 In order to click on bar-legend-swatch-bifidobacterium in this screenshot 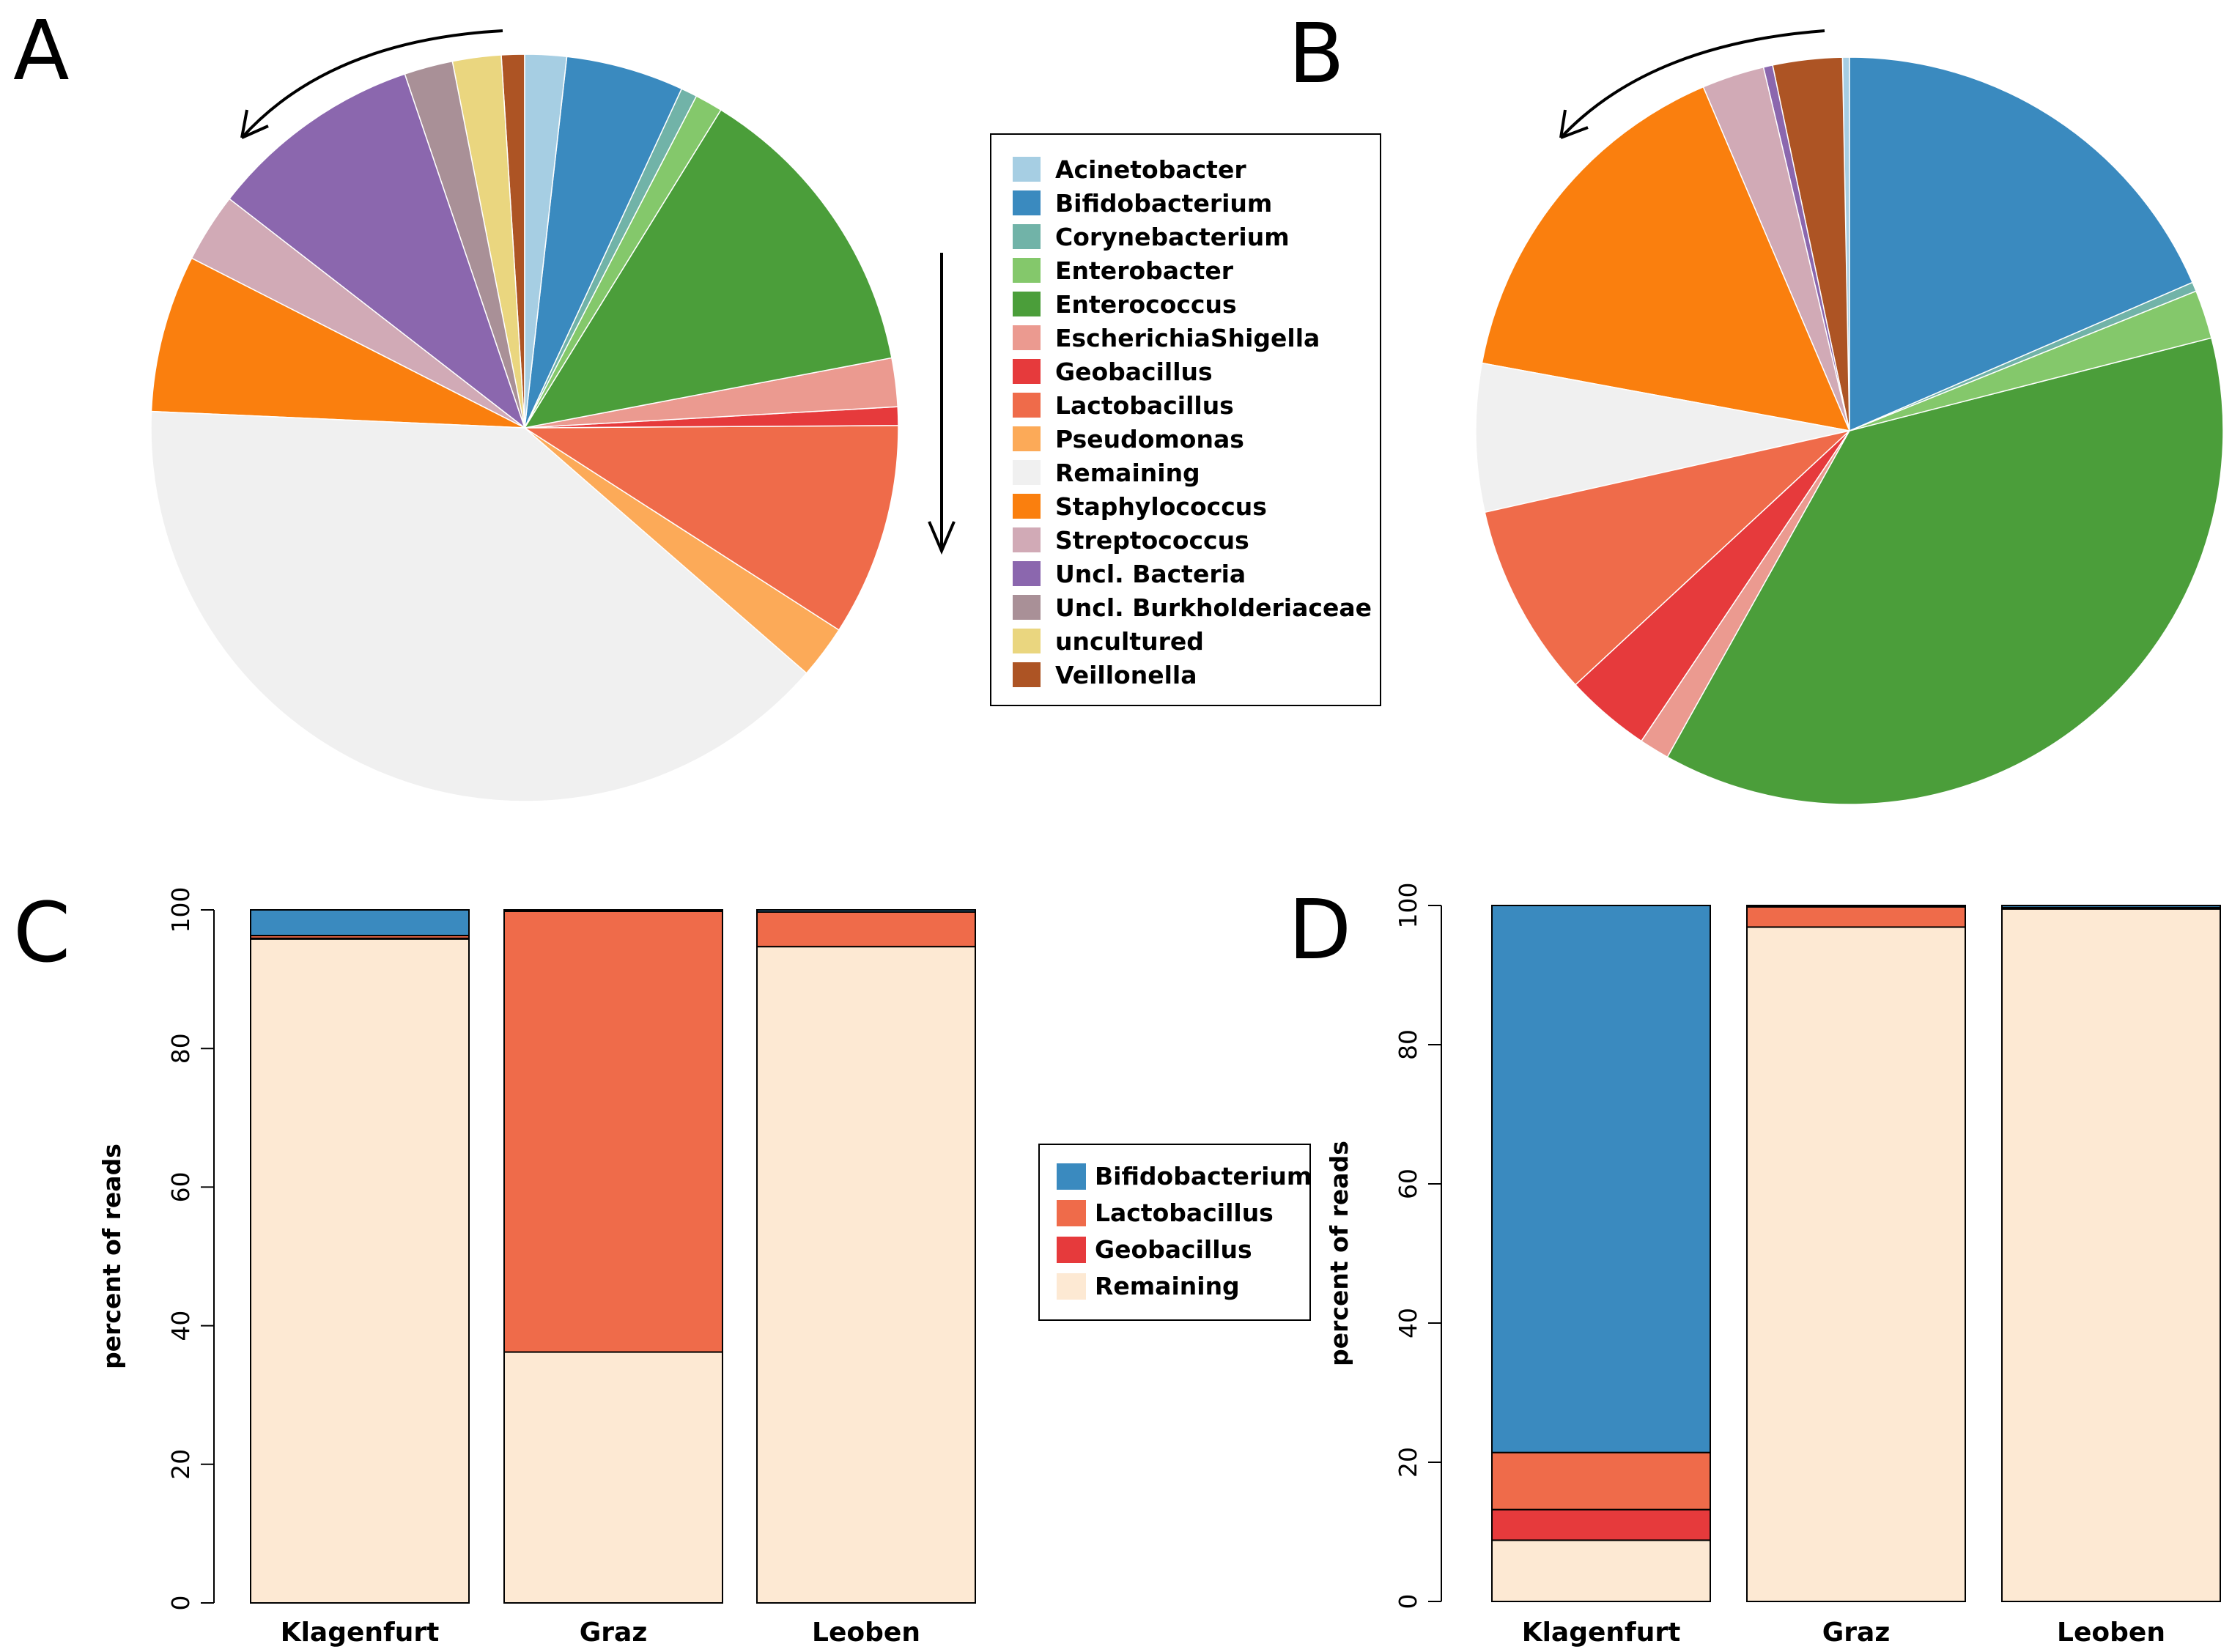, I will do `click(1071, 1176)`.